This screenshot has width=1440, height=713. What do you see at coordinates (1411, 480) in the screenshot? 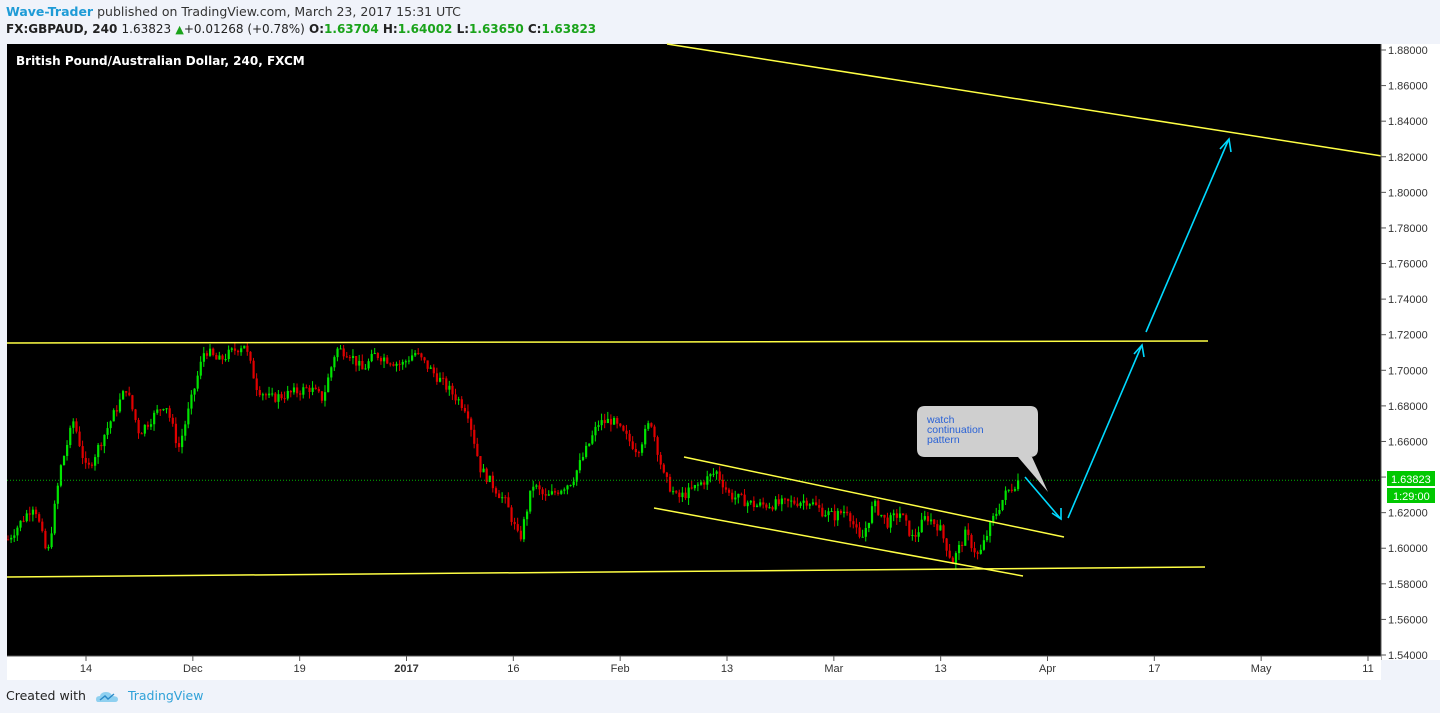
I see `last-price-tag-text: 1.63823` at bounding box center [1411, 480].